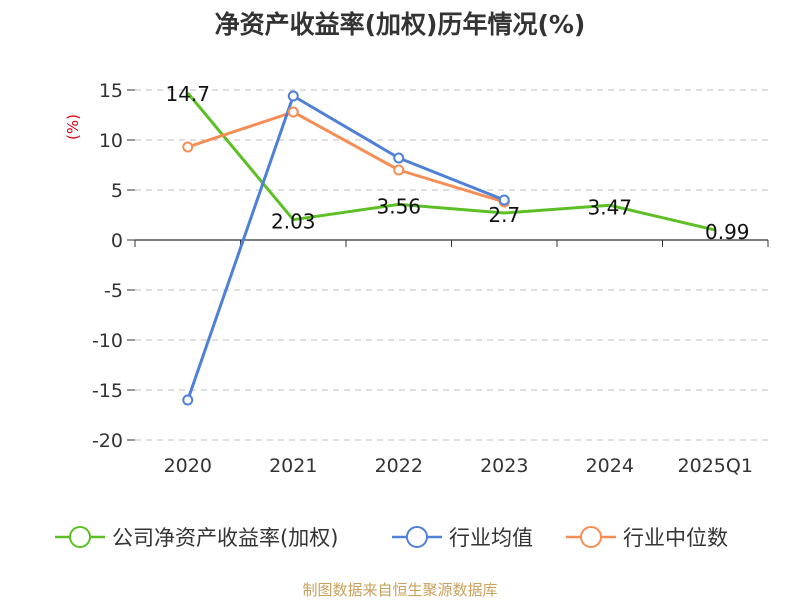 This screenshot has width=800, height=600. I want to click on y-tick-label: -5, so click(113, 291).